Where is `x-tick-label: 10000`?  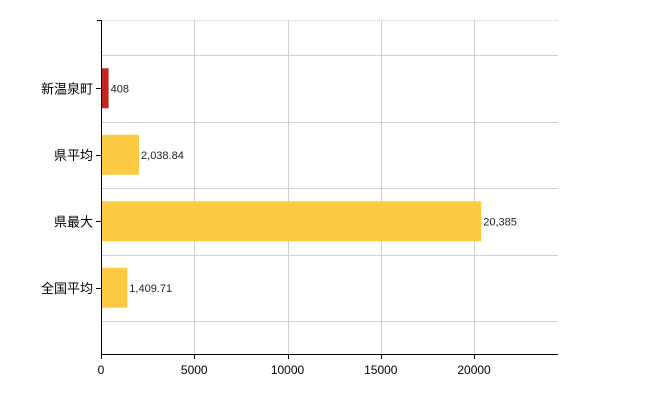
x-tick-label: 10000 is located at coordinates (288, 370).